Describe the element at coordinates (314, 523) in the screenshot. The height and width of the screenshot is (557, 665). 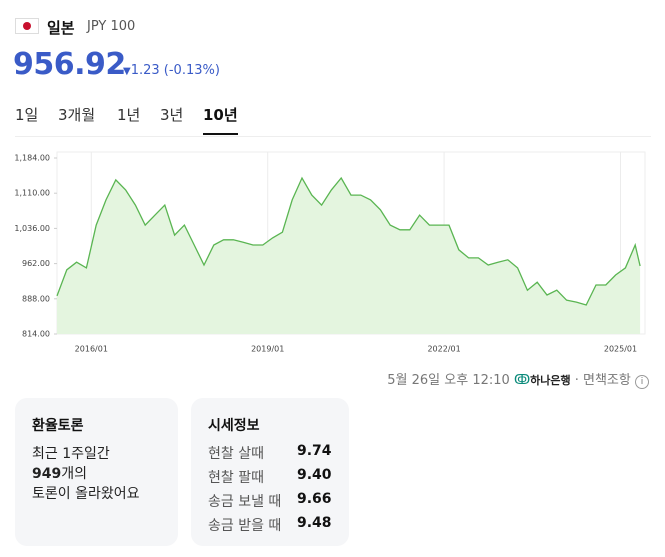
I see `quote-value: 9.48` at that location.